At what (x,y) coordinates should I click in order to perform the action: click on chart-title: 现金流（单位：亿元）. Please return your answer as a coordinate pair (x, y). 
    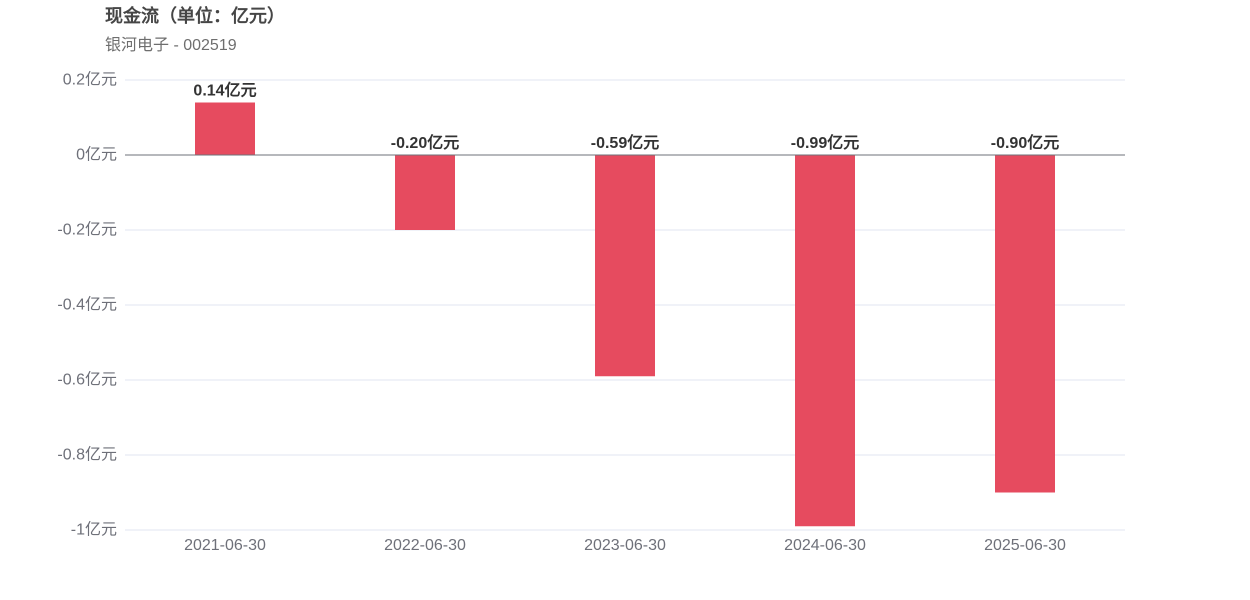
    Looking at the image, I should click on (195, 16).